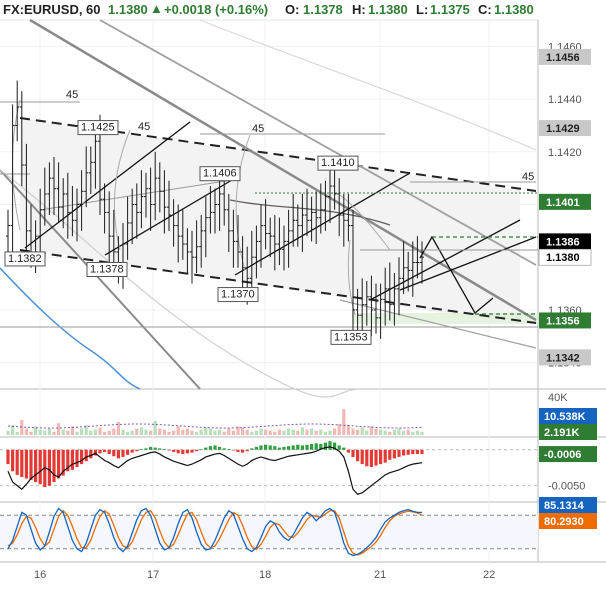 The image size is (606, 591). What do you see at coordinates (563, 321) in the screenshot?
I see `price-tag-label: 1.1356` at bounding box center [563, 321].